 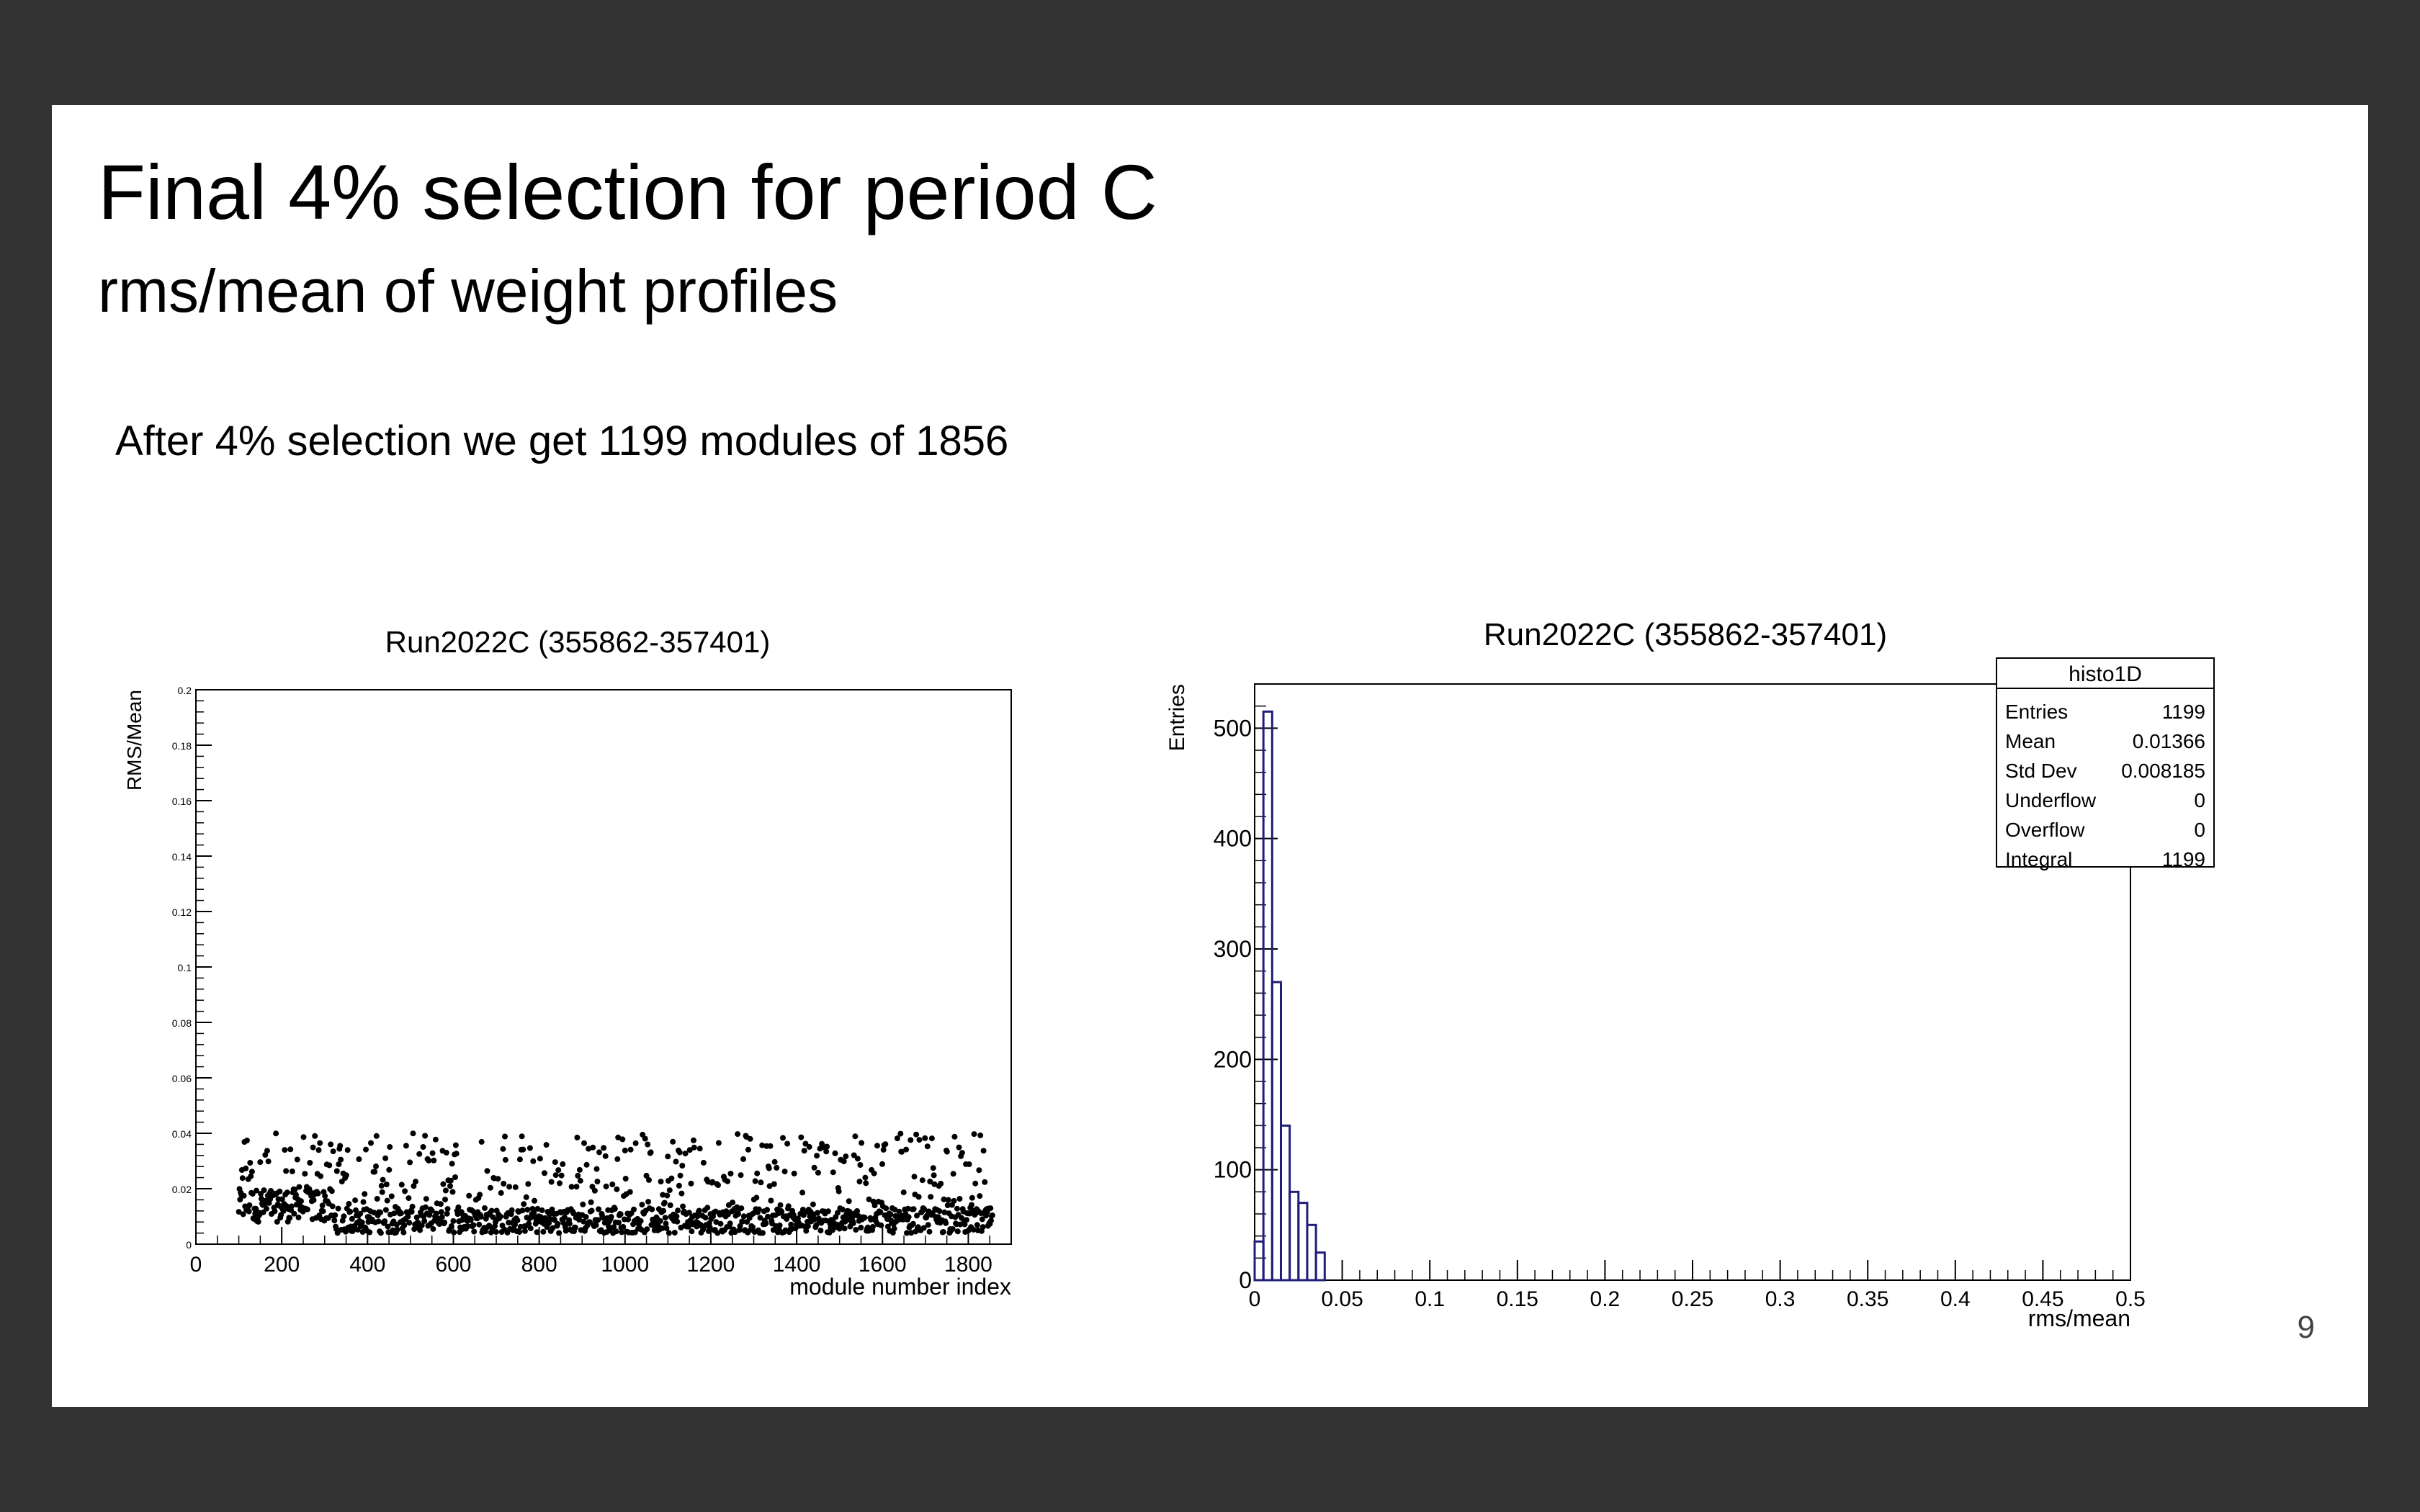 What do you see at coordinates (1780, 1299) in the screenshot?
I see `histogram-x-tick-label: 0.3` at bounding box center [1780, 1299].